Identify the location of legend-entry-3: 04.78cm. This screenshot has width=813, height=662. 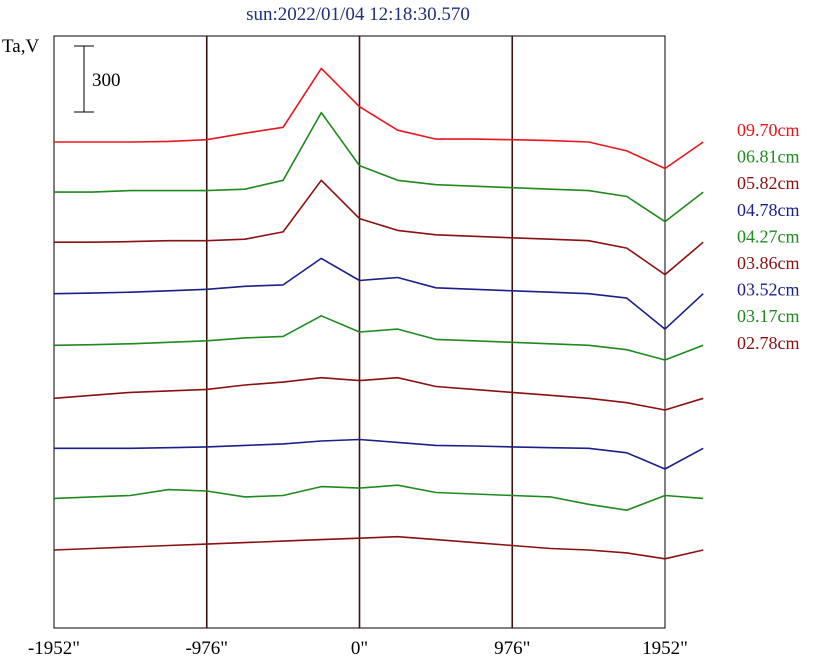
(768, 210).